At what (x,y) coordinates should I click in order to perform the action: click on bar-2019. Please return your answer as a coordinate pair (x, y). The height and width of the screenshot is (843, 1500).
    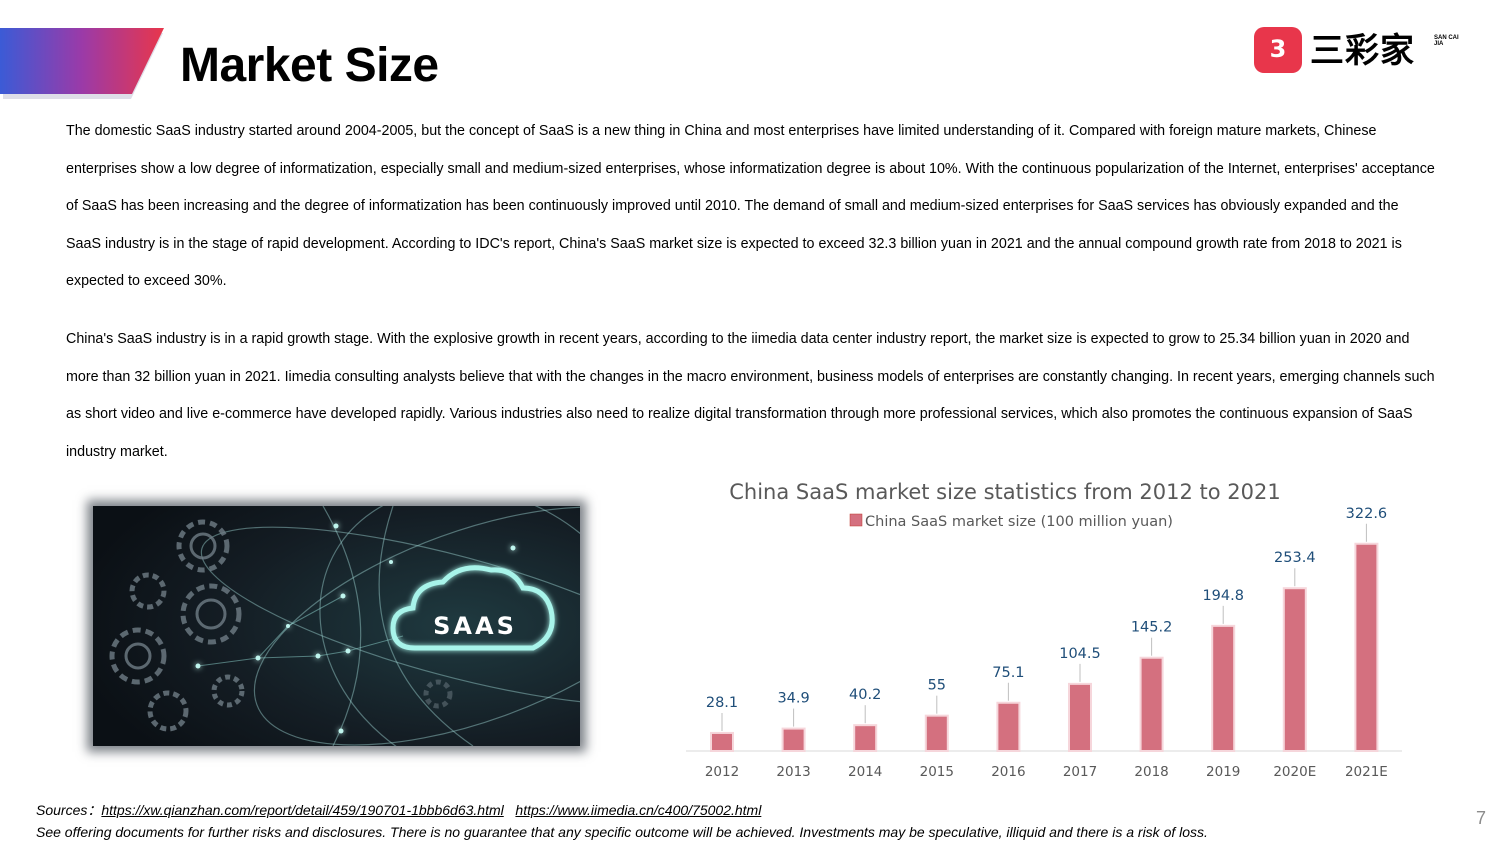
    Looking at the image, I should click on (1223, 688).